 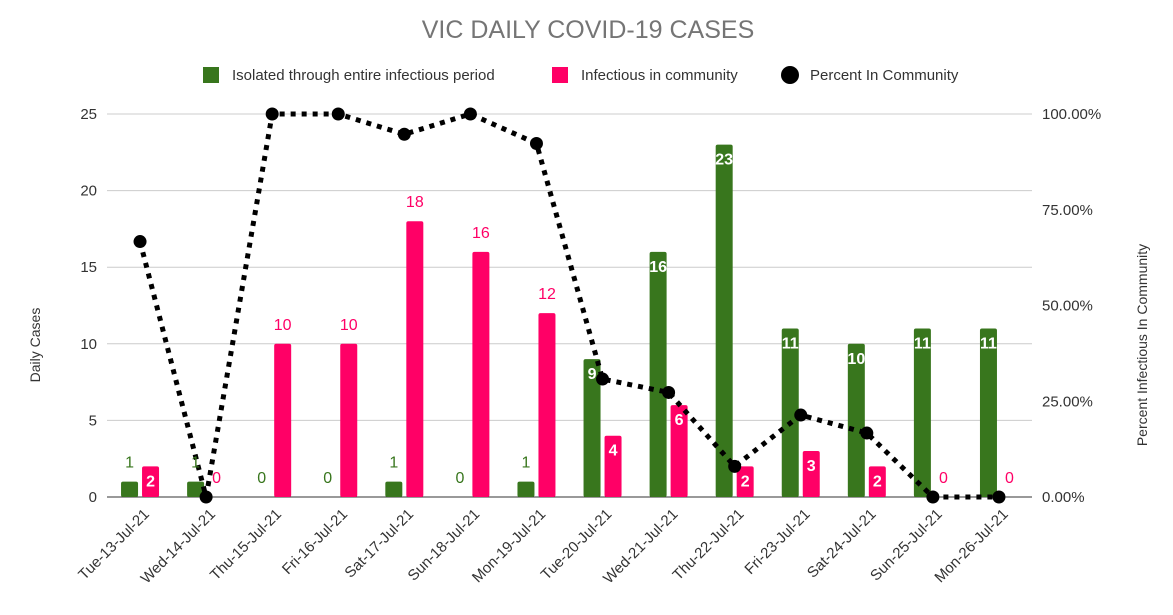 What do you see at coordinates (592, 374) in the screenshot?
I see `data-label-isolated: 9` at bounding box center [592, 374].